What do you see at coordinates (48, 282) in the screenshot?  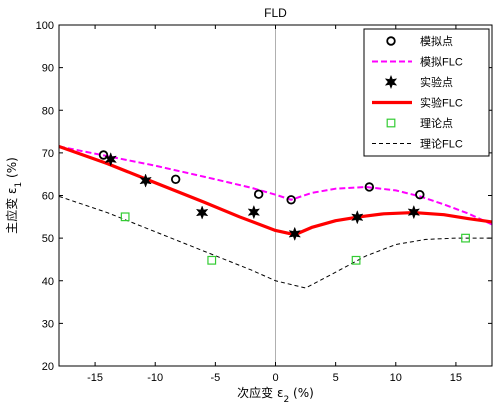 I see `y-tick-label: 40` at bounding box center [48, 282].